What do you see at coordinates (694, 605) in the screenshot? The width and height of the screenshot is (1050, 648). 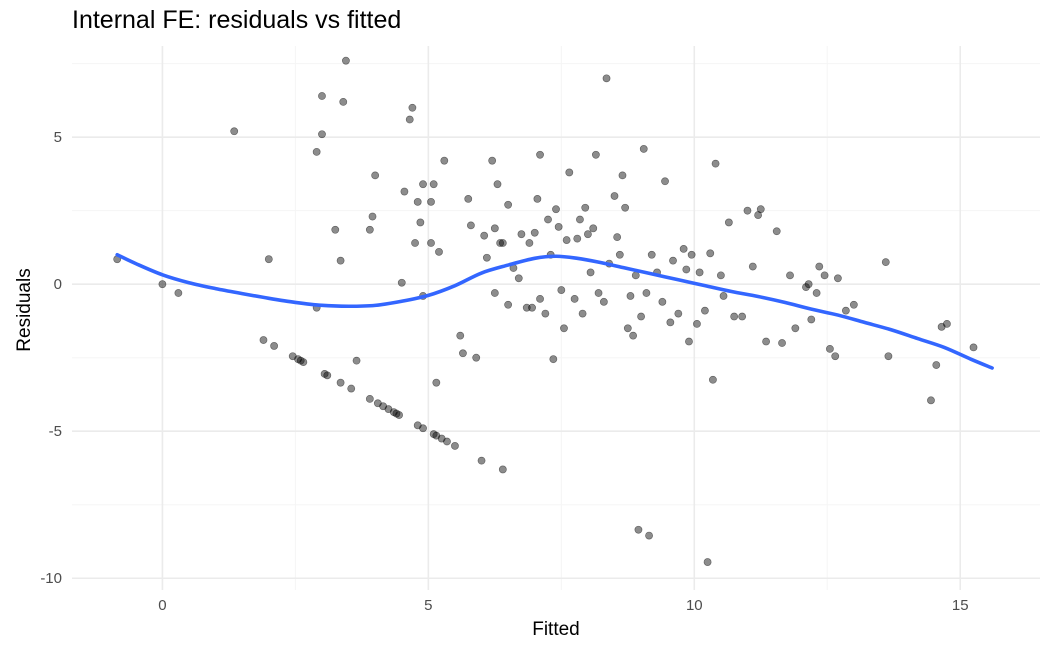 I see `x-tick-label: 10` at bounding box center [694, 605].